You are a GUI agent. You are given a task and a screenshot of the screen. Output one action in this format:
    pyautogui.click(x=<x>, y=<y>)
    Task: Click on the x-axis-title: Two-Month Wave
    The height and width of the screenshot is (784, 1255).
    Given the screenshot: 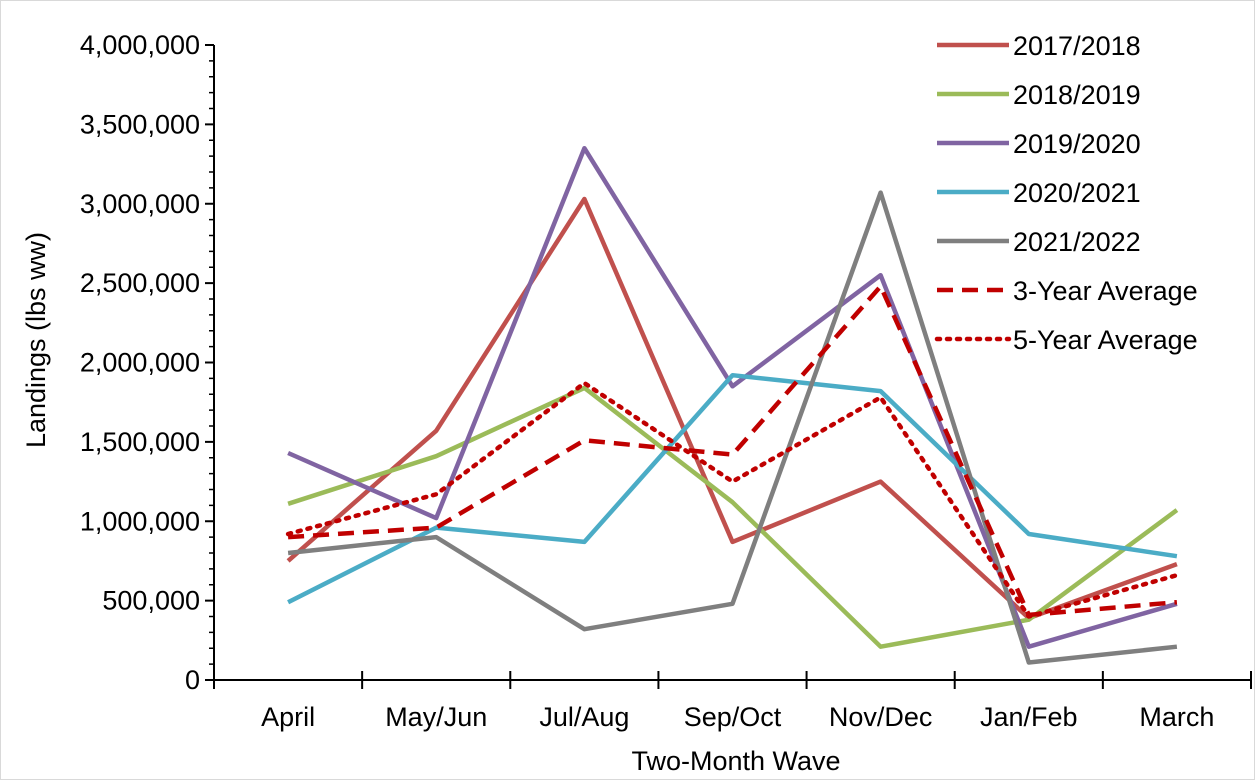 What is the action you would take?
    pyautogui.click(x=735, y=761)
    